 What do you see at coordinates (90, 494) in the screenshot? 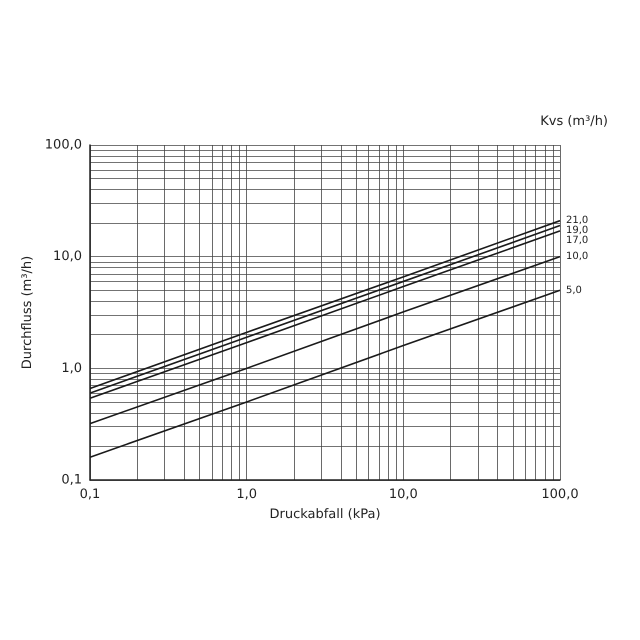
I see `x-tick-label: 0,1` at bounding box center [90, 494].